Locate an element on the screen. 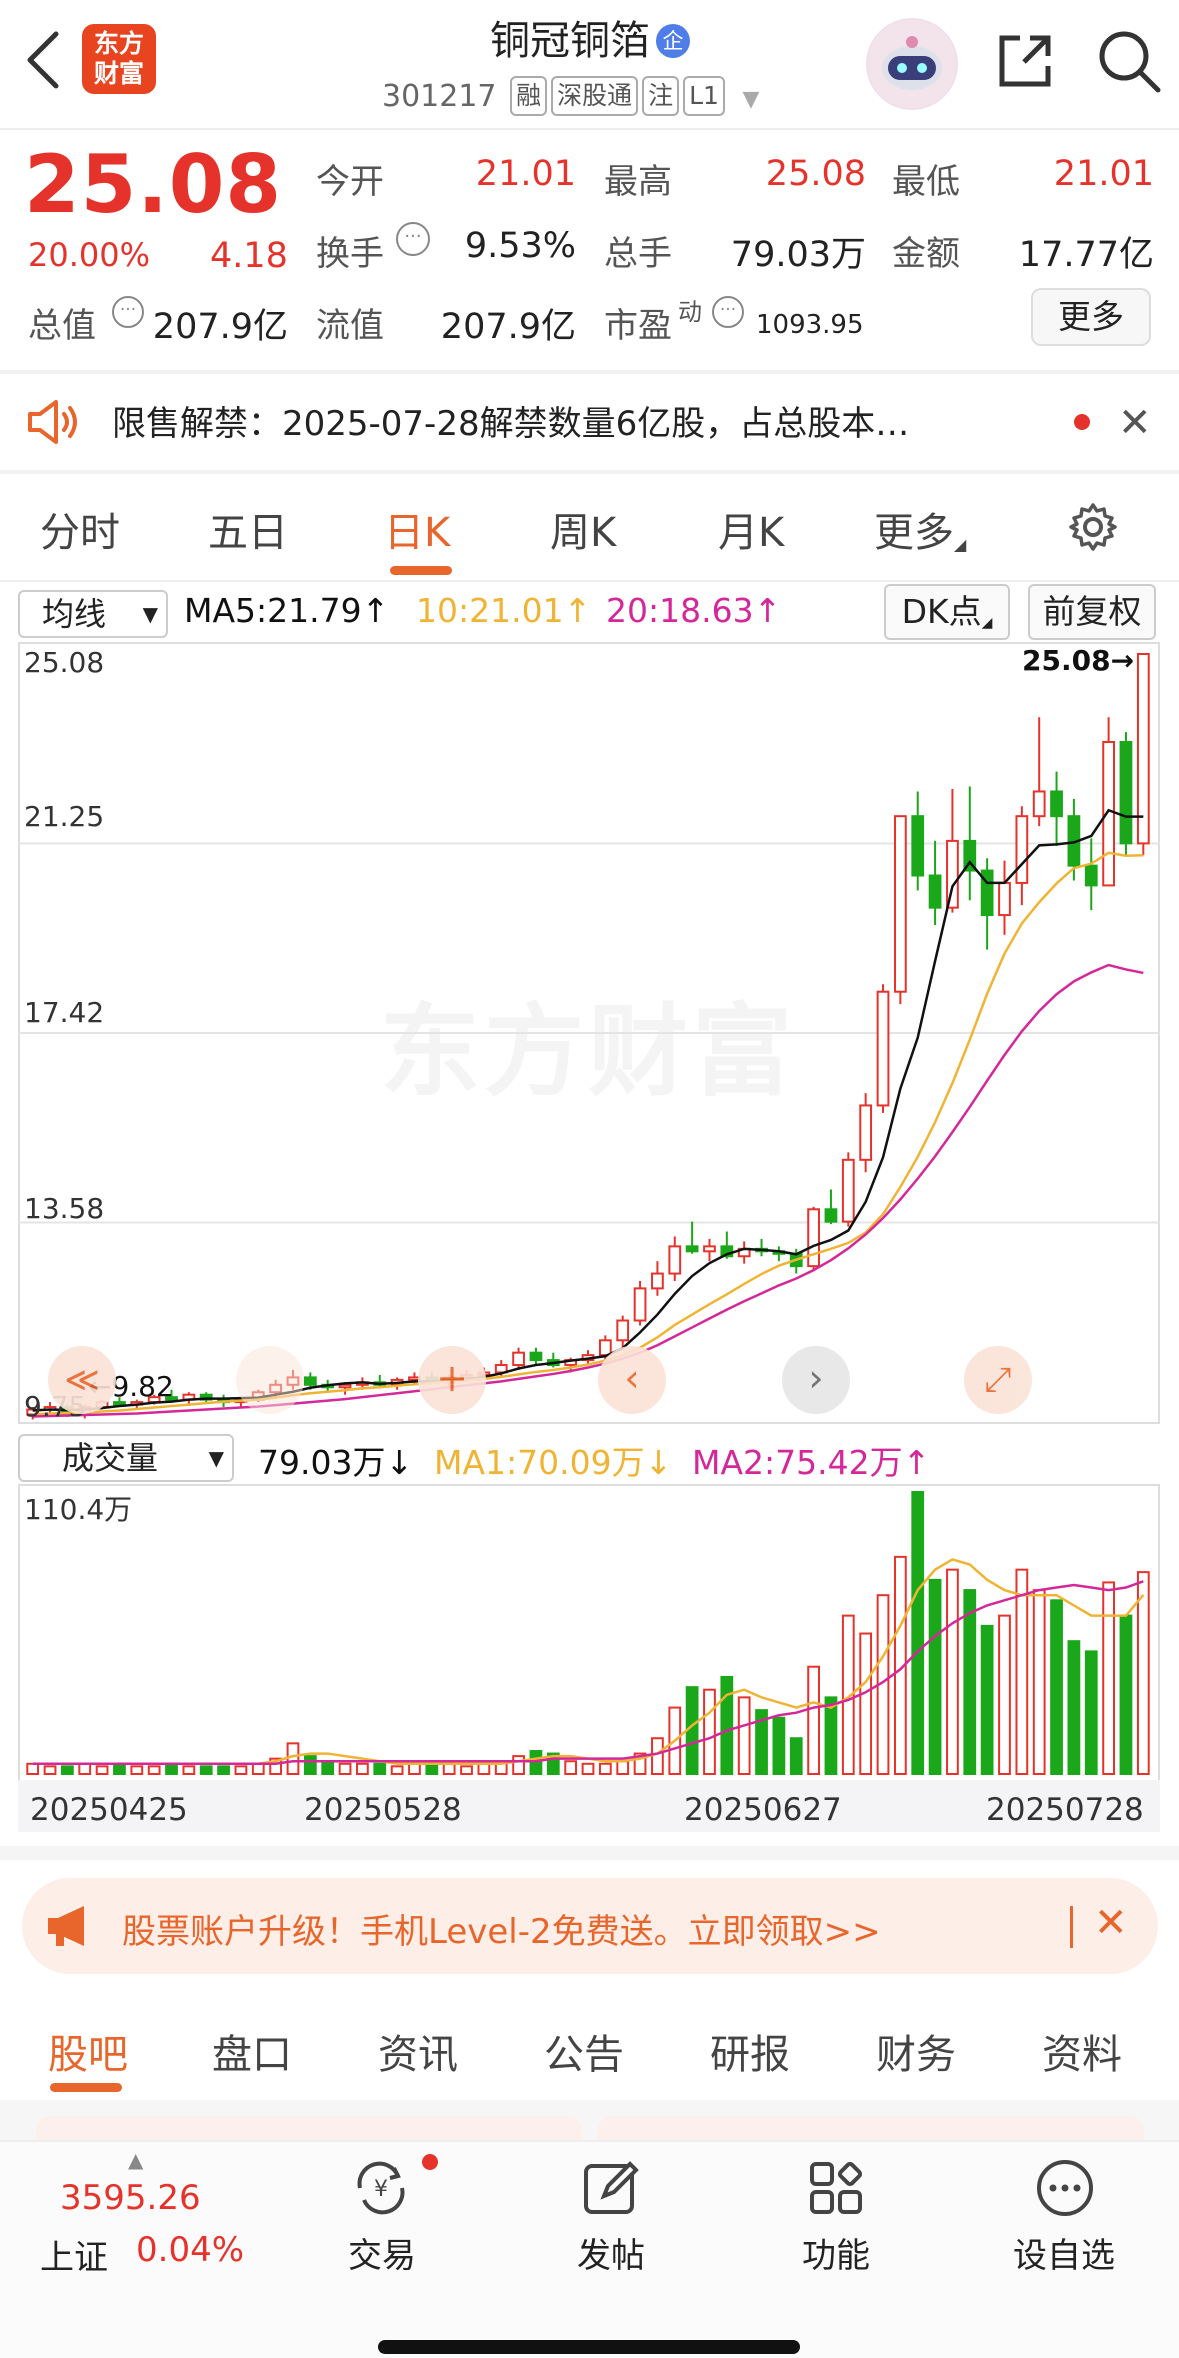  open-label: 今开 is located at coordinates (350, 182).